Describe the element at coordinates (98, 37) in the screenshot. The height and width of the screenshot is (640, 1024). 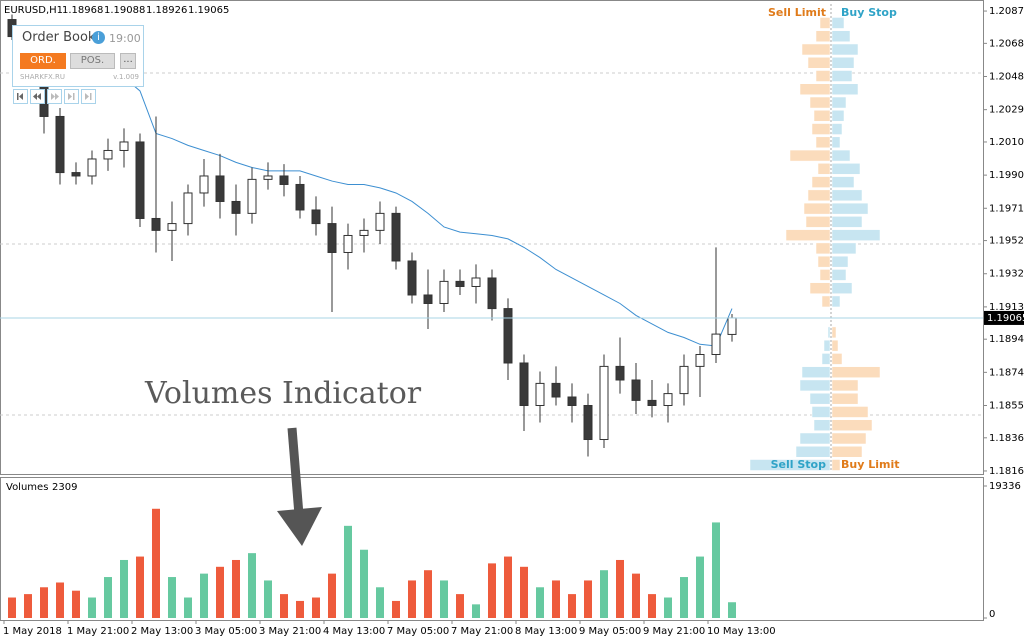
I see `info-icon: i` at that location.